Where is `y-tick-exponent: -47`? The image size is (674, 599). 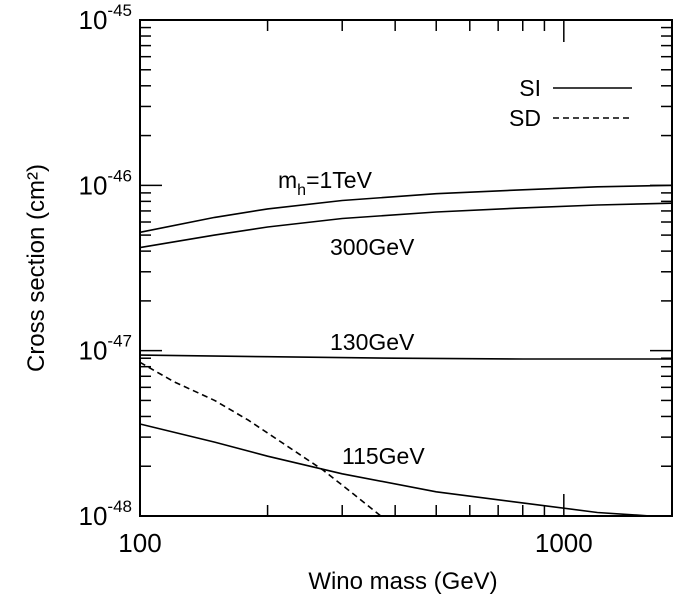 y-tick-exponent: -47 is located at coordinates (119, 341).